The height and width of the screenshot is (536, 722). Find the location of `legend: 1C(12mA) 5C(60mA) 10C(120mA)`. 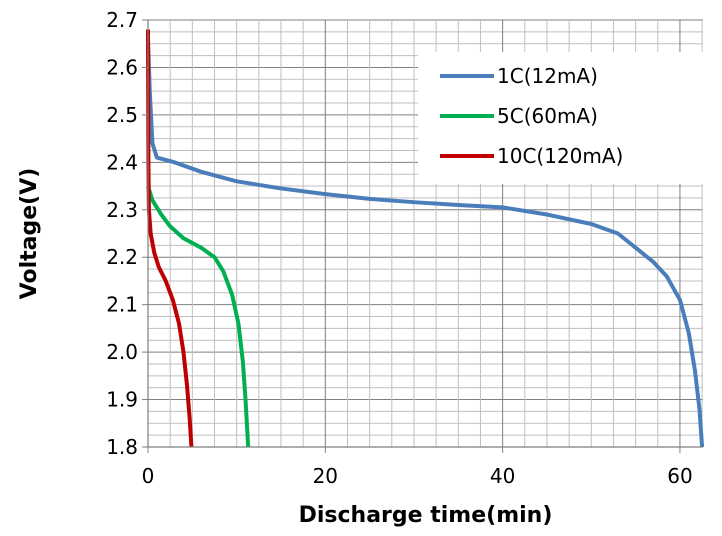

legend: 1C(12mA) 5C(60mA) 10C(120mA) is located at coordinates (560, 118).